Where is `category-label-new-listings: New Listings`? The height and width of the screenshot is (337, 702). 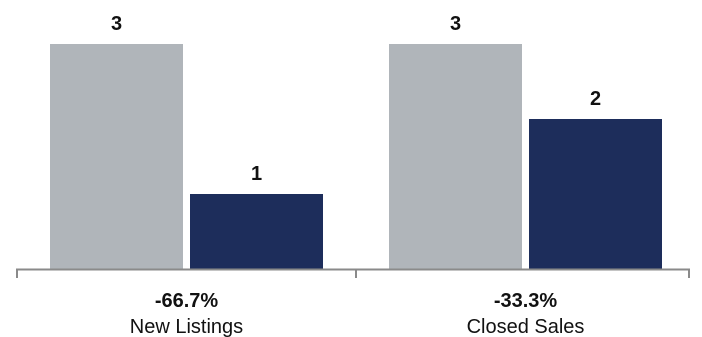
category-label-new-listings: New Listings is located at coordinates (186, 326).